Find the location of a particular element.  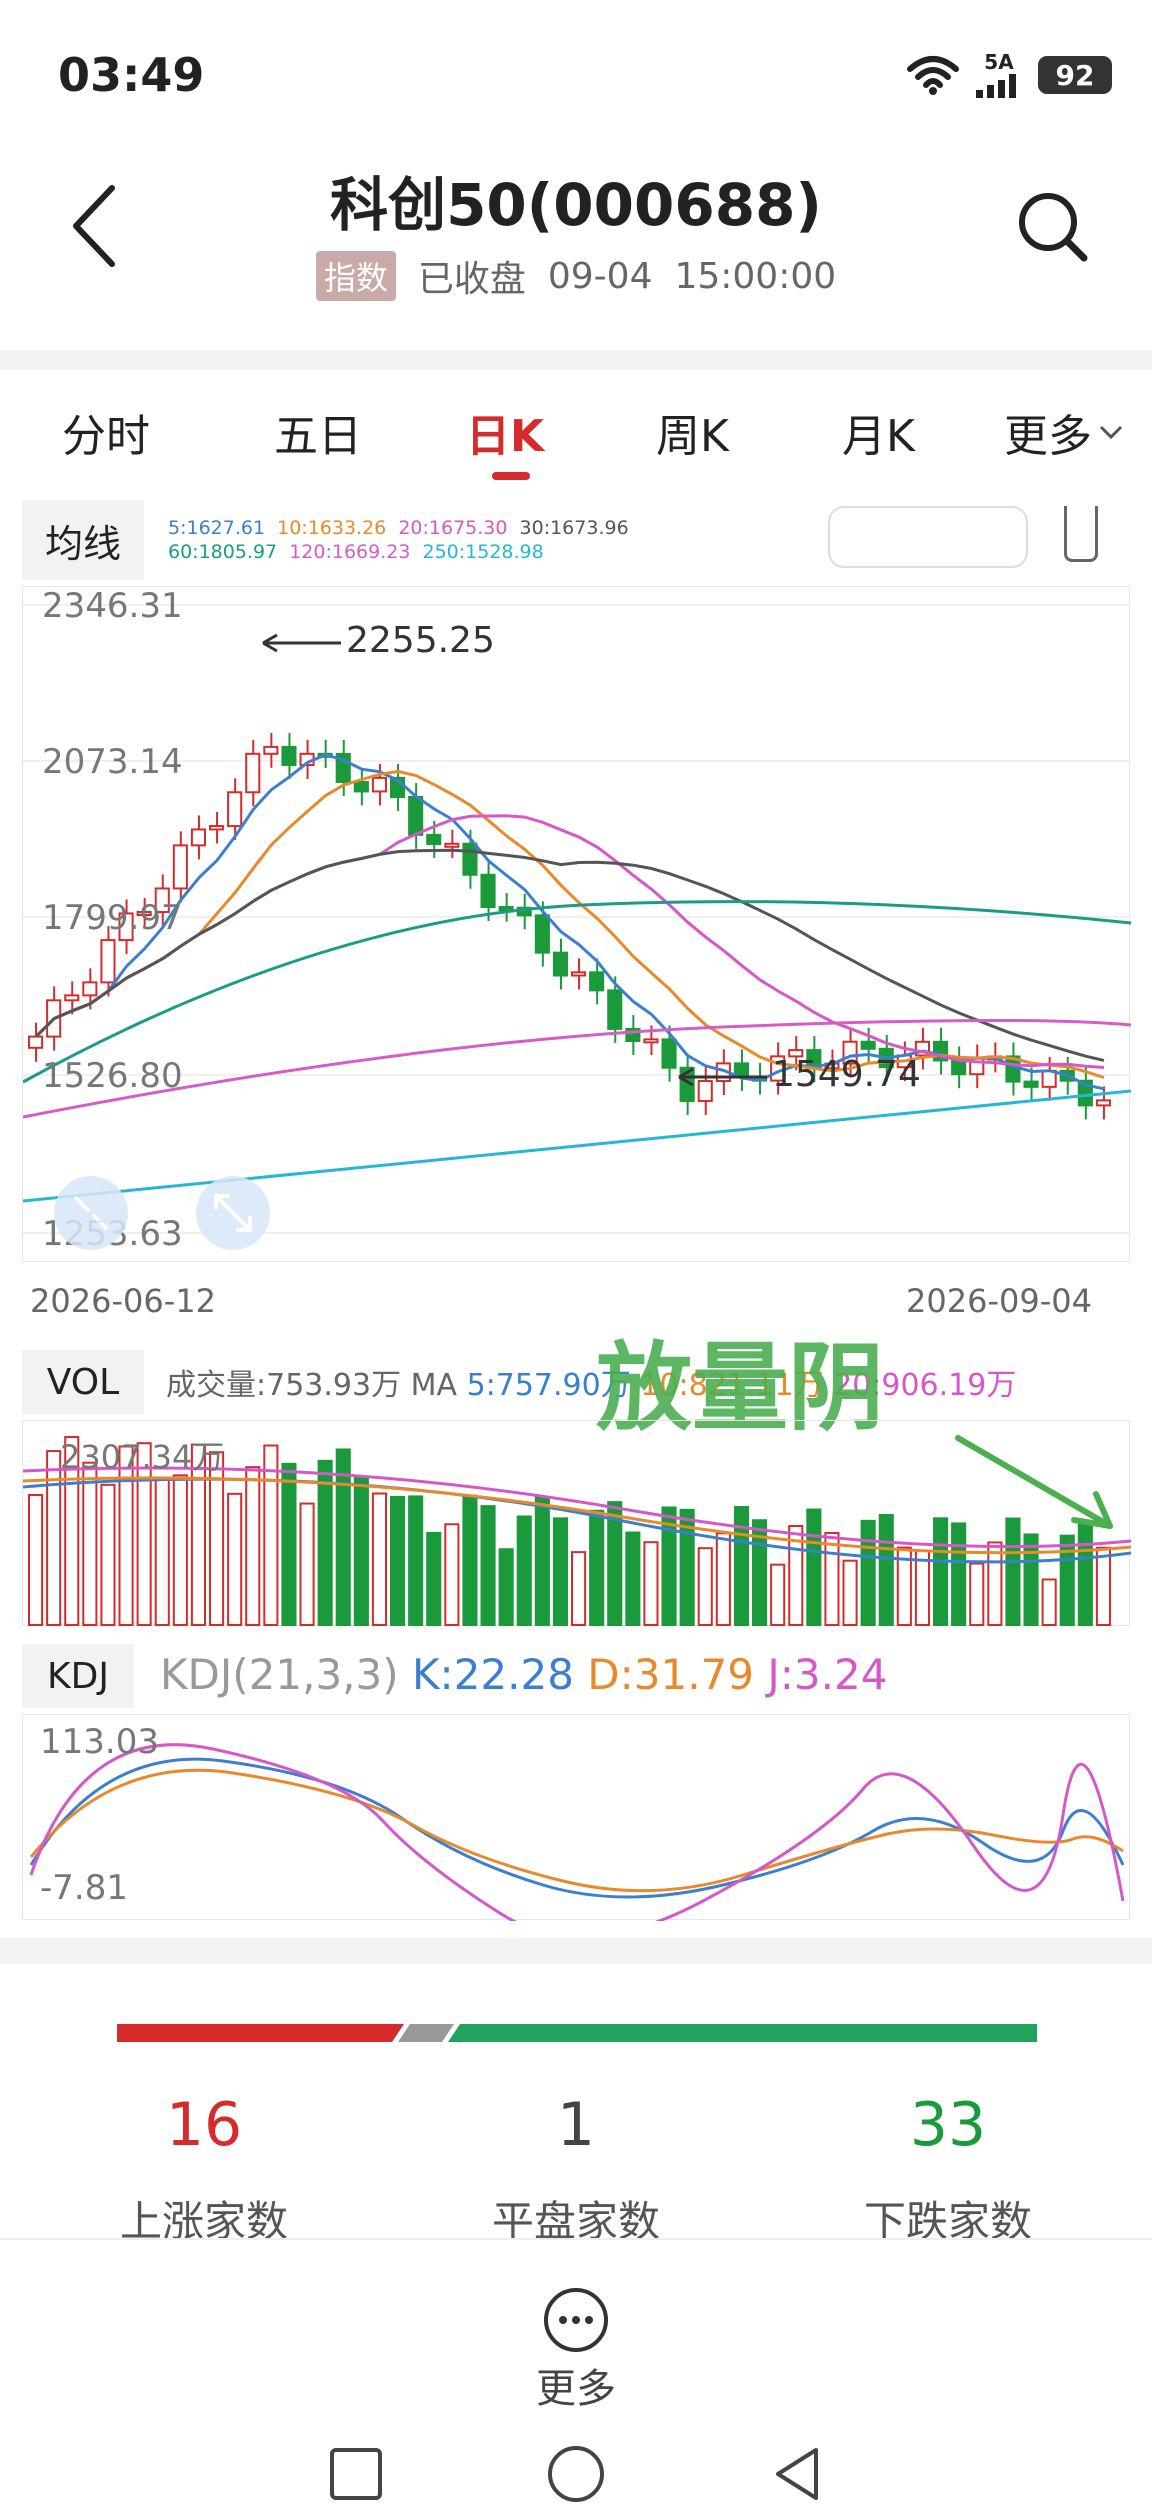

ma250-line is located at coordinates (577, 1146).